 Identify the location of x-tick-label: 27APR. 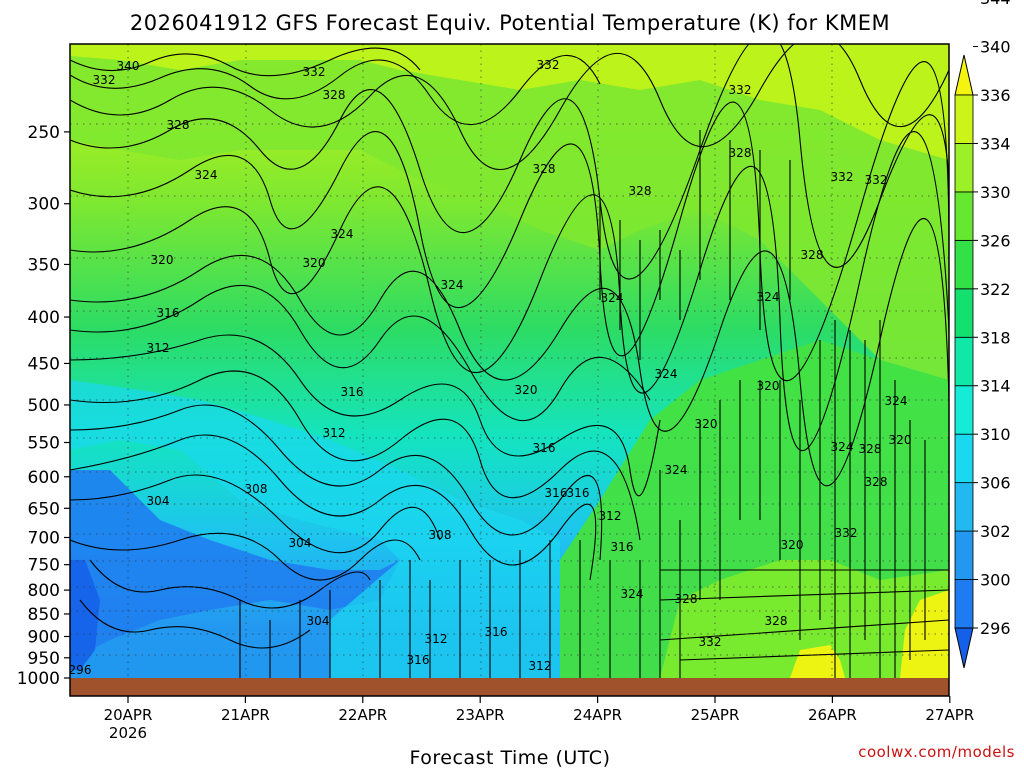
(949, 715).